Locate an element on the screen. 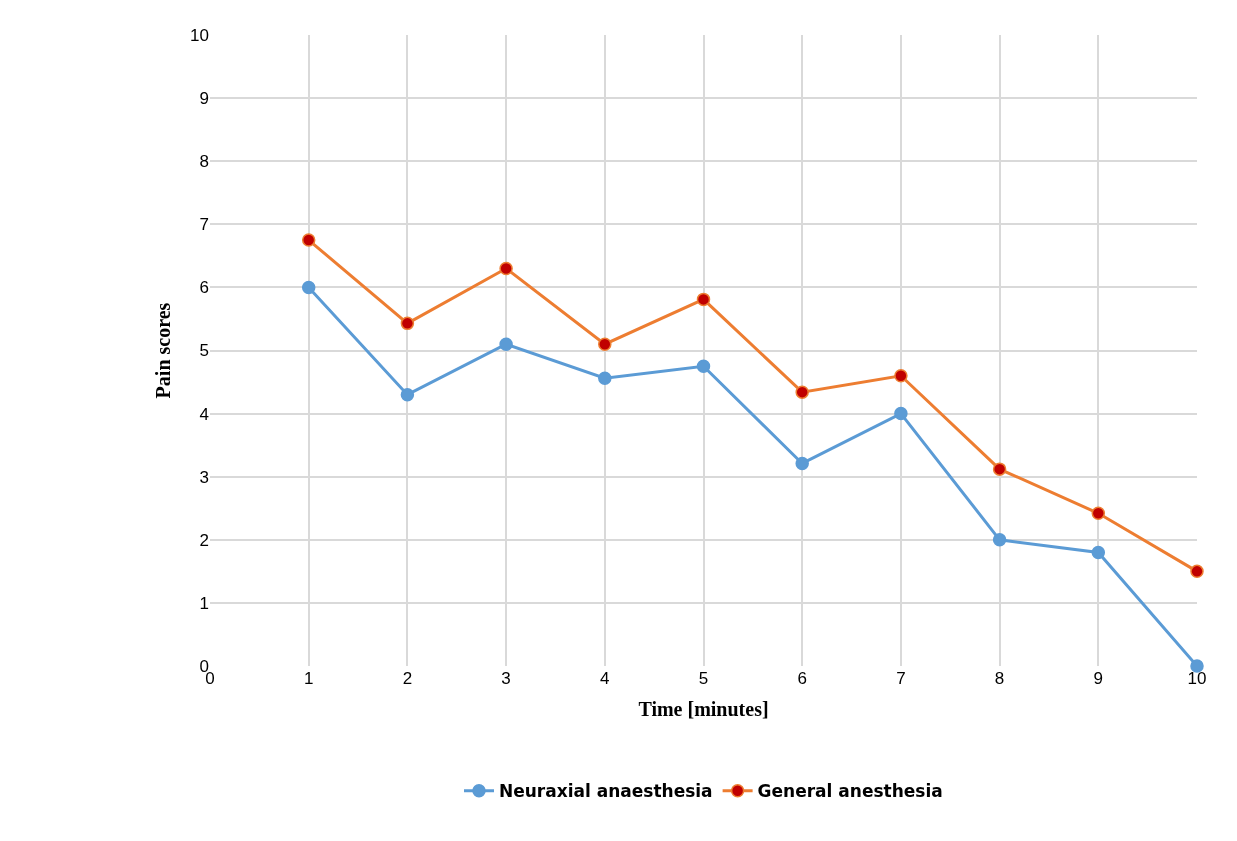 This screenshot has width=1237, height=841. y-tick-label: 4 is located at coordinates (204, 414).